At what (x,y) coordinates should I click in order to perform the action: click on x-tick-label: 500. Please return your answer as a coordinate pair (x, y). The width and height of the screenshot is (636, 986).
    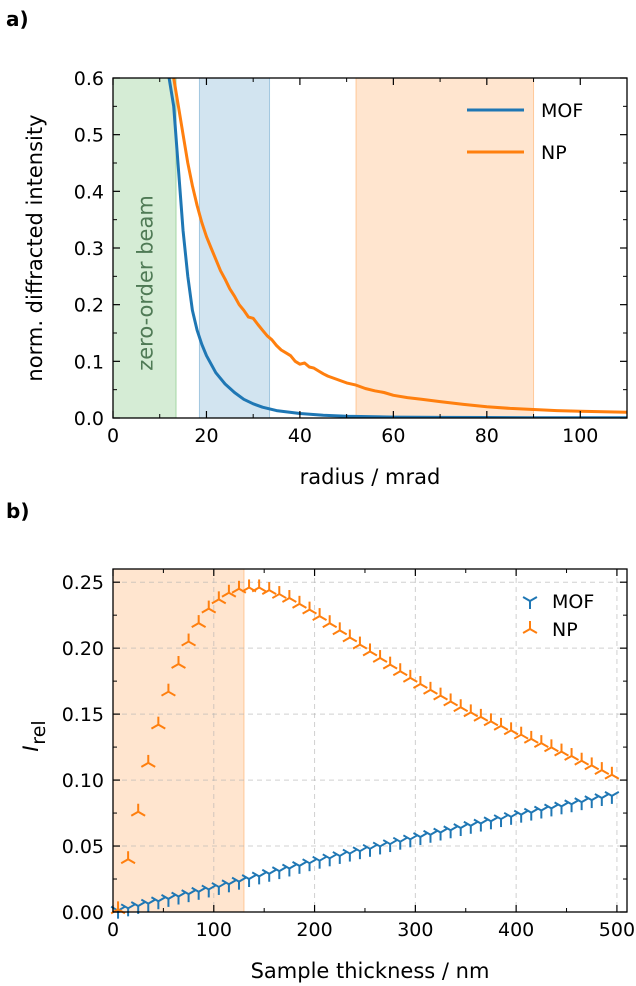
    Looking at the image, I should click on (617, 930).